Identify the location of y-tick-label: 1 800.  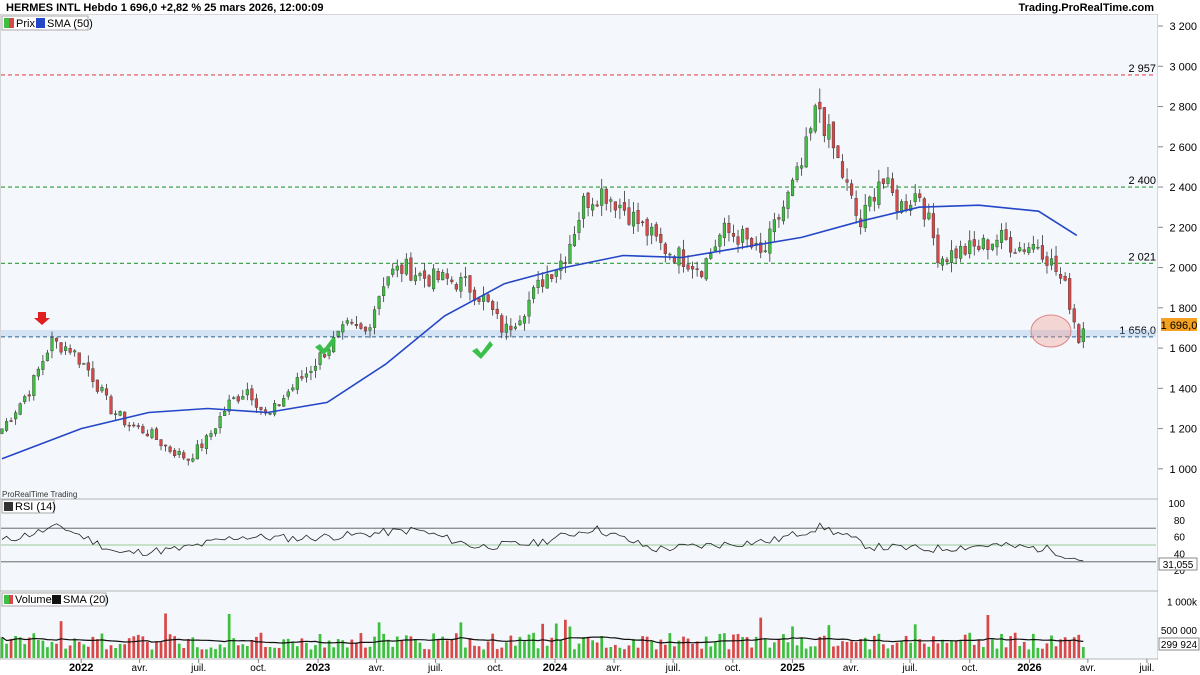
(1183, 309).